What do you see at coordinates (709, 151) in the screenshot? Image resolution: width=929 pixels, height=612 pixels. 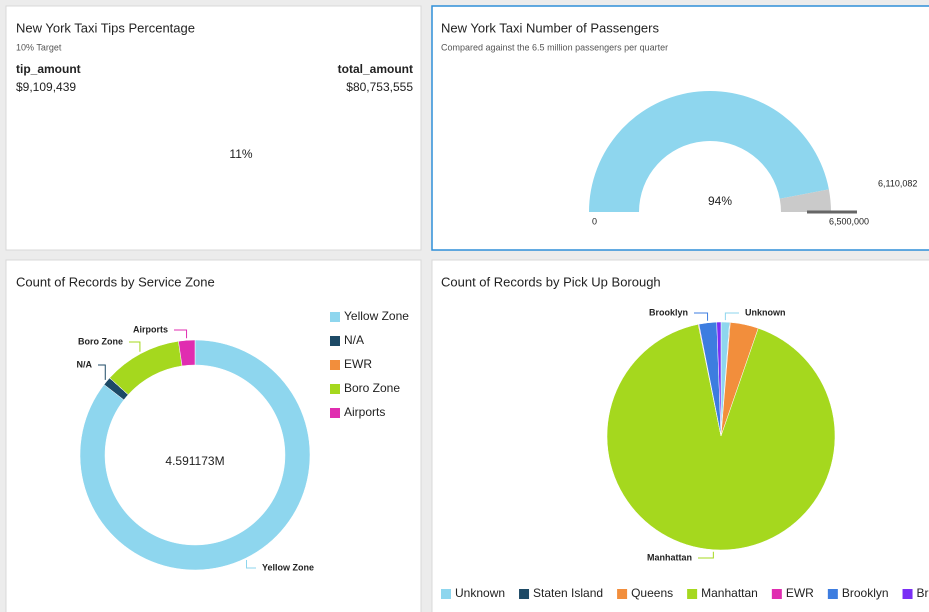 I see `gauge-fill` at bounding box center [709, 151].